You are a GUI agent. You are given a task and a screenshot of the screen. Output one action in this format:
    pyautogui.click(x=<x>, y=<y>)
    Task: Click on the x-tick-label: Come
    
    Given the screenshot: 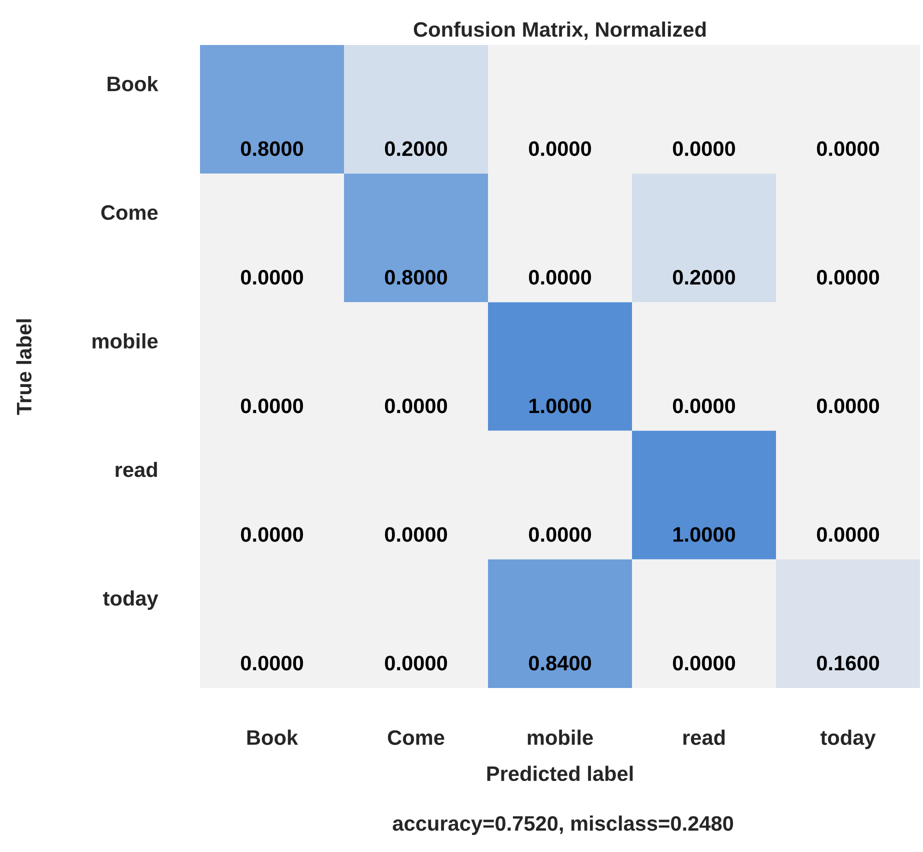 What is the action you would take?
    pyautogui.click(x=416, y=737)
    